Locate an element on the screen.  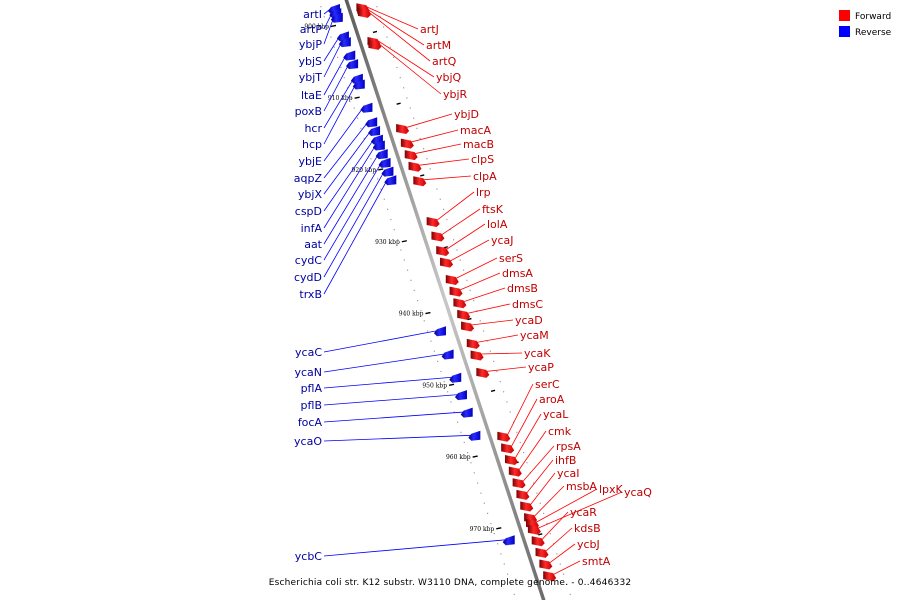
forward-gene-label: serC is located at coordinates (547, 384).